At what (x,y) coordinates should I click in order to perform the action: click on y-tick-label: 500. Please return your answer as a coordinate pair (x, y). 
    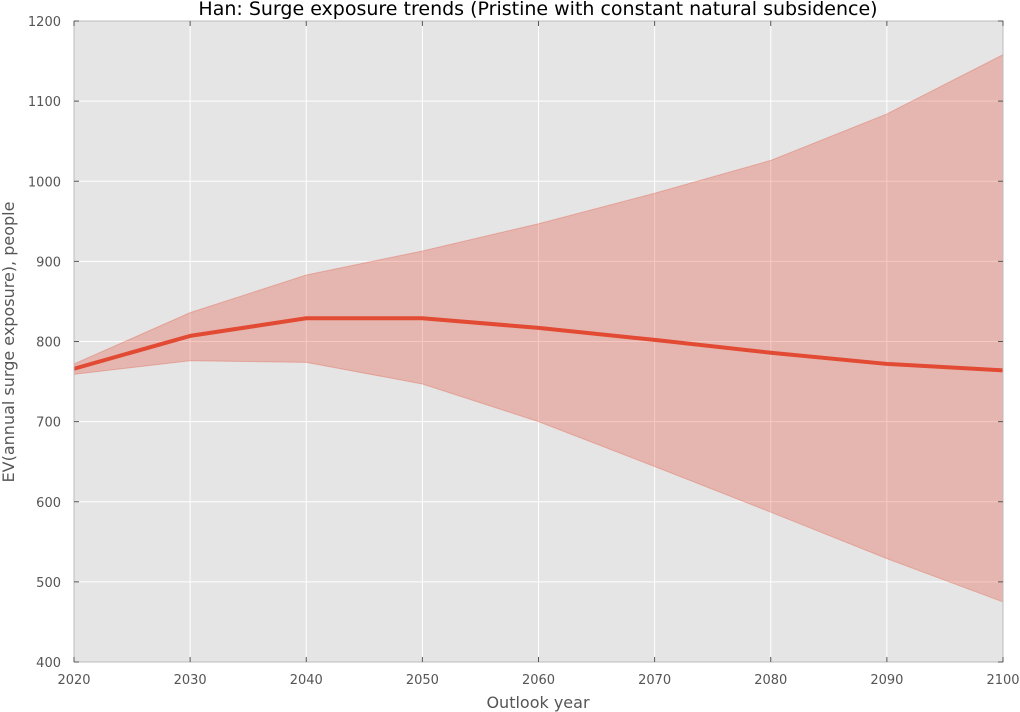
    Looking at the image, I should click on (48, 583).